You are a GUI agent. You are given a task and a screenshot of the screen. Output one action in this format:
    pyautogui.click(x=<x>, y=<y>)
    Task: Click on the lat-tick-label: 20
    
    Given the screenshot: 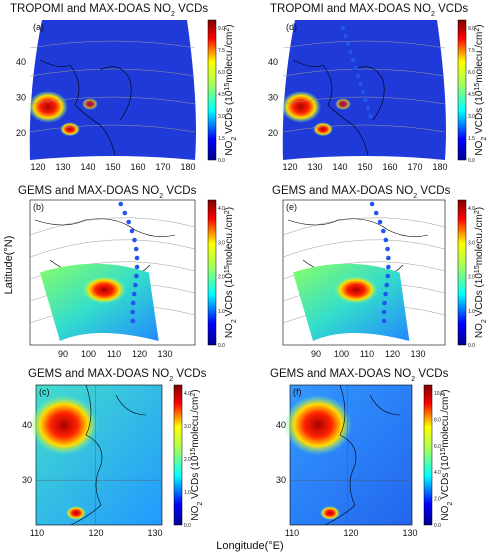 What is the action you would take?
    pyautogui.click(x=21, y=133)
    